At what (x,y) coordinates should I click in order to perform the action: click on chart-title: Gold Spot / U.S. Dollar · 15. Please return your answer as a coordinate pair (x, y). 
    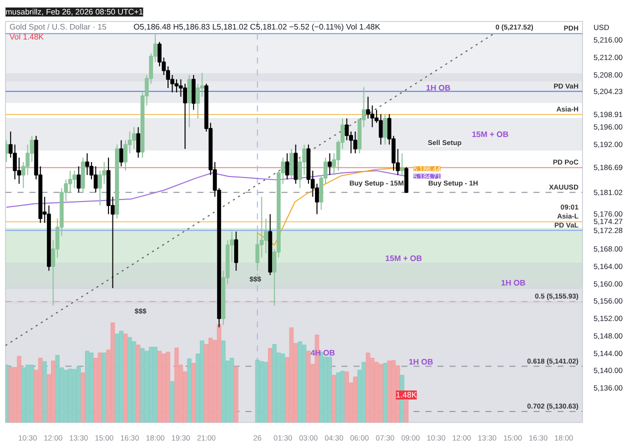
    Looking at the image, I should click on (58, 27).